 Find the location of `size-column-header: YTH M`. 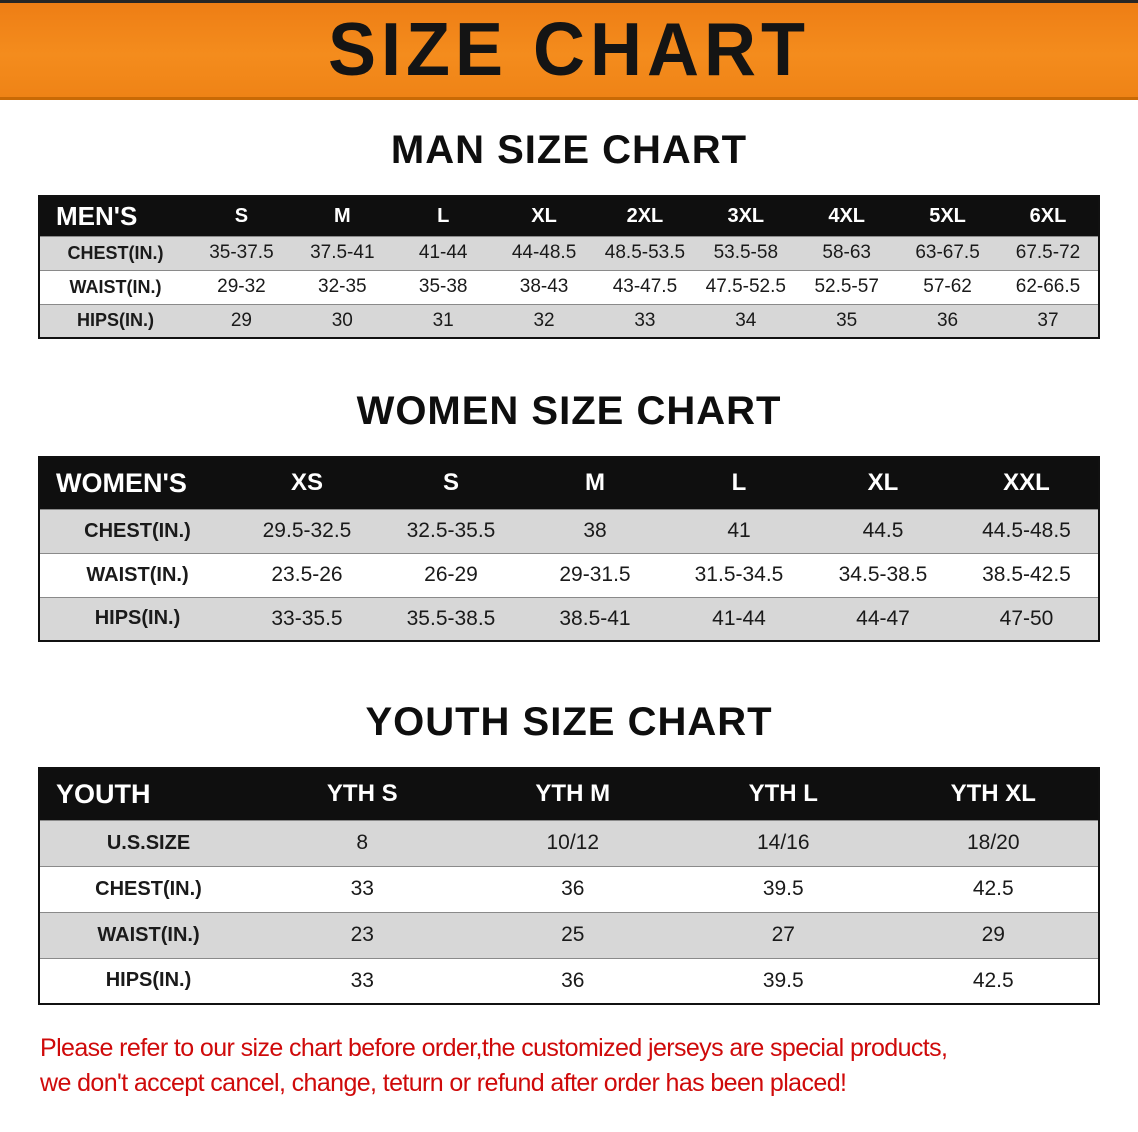

size-column-header: YTH M is located at coordinates (572, 794).